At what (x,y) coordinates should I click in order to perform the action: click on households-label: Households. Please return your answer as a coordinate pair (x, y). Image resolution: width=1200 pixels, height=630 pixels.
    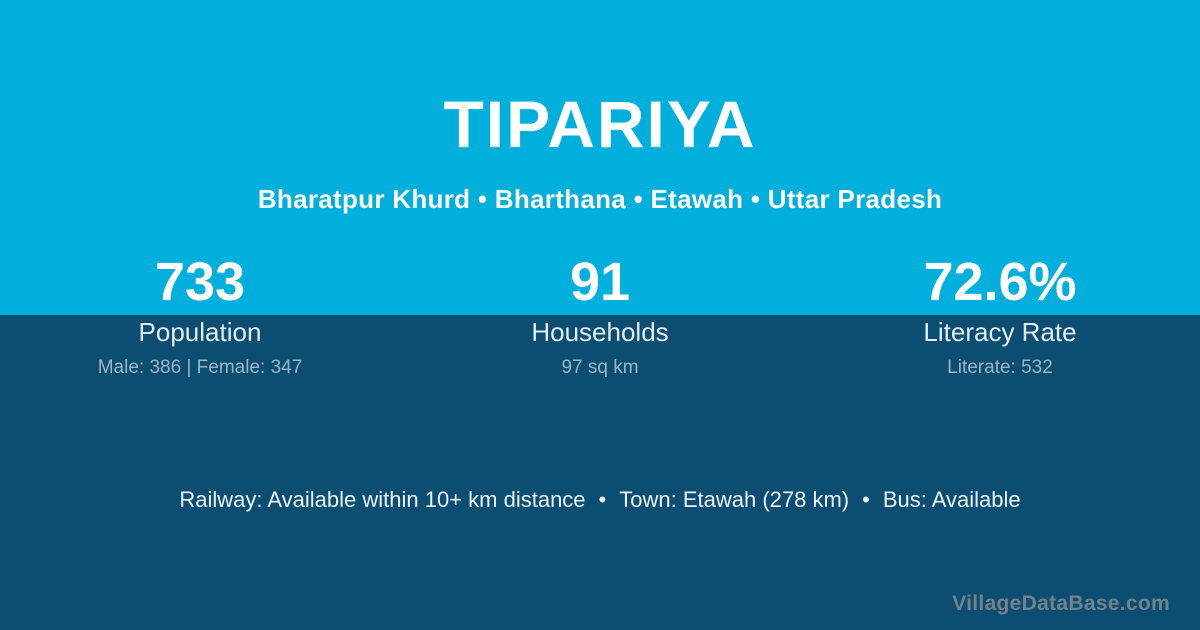
    Looking at the image, I should click on (600, 332).